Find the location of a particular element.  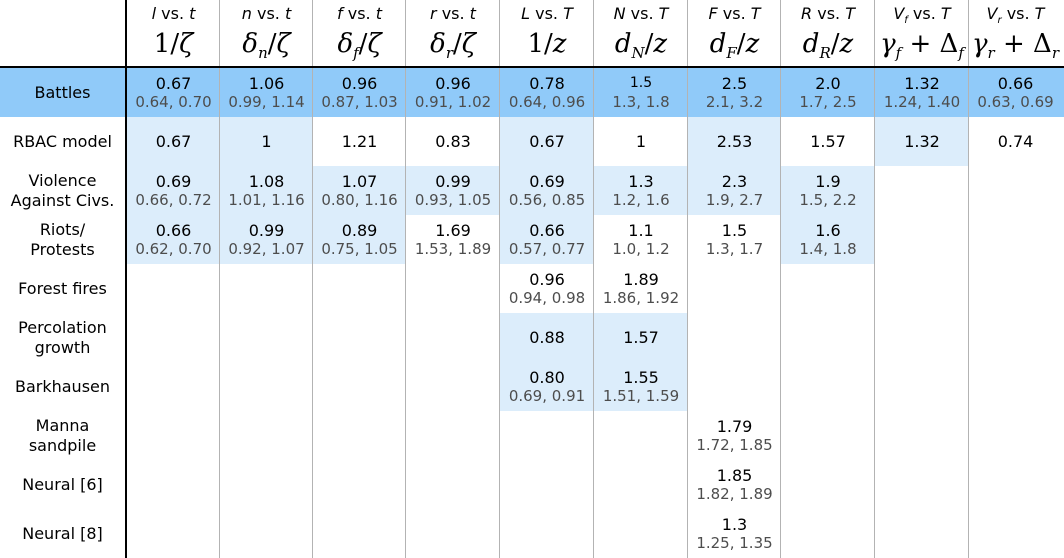

table-cell: 0.88 is located at coordinates (547, 337).